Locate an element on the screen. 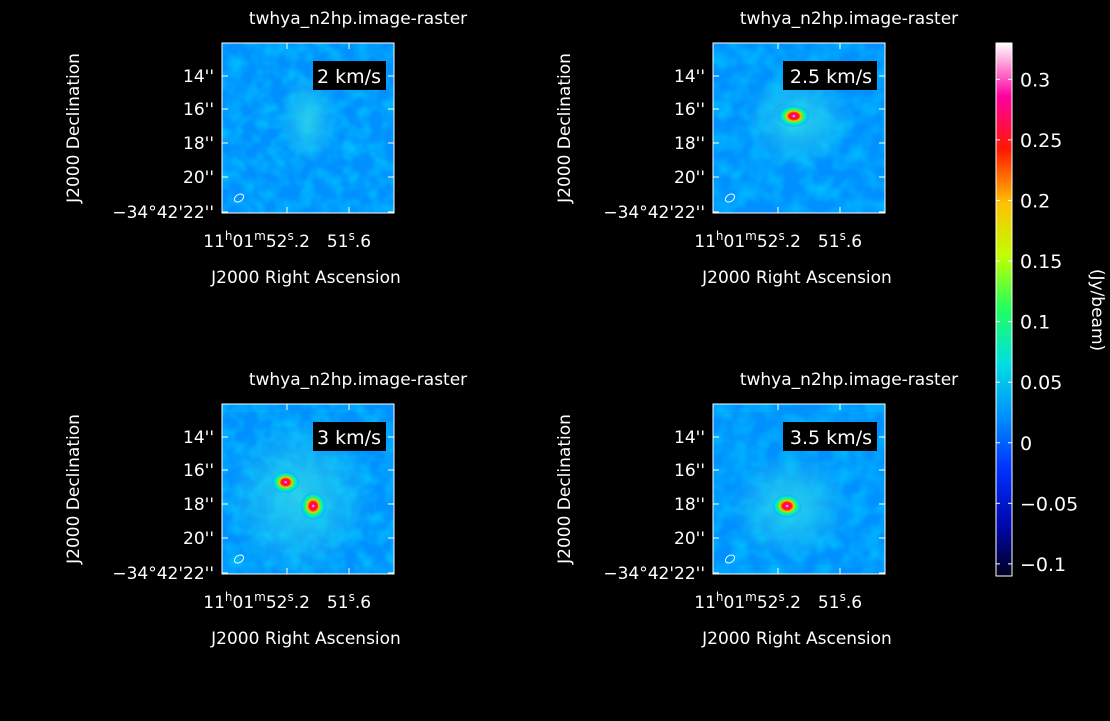 This screenshot has width=1110, height=721. velocity-label-text: 2 km/s is located at coordinates (349, 77).